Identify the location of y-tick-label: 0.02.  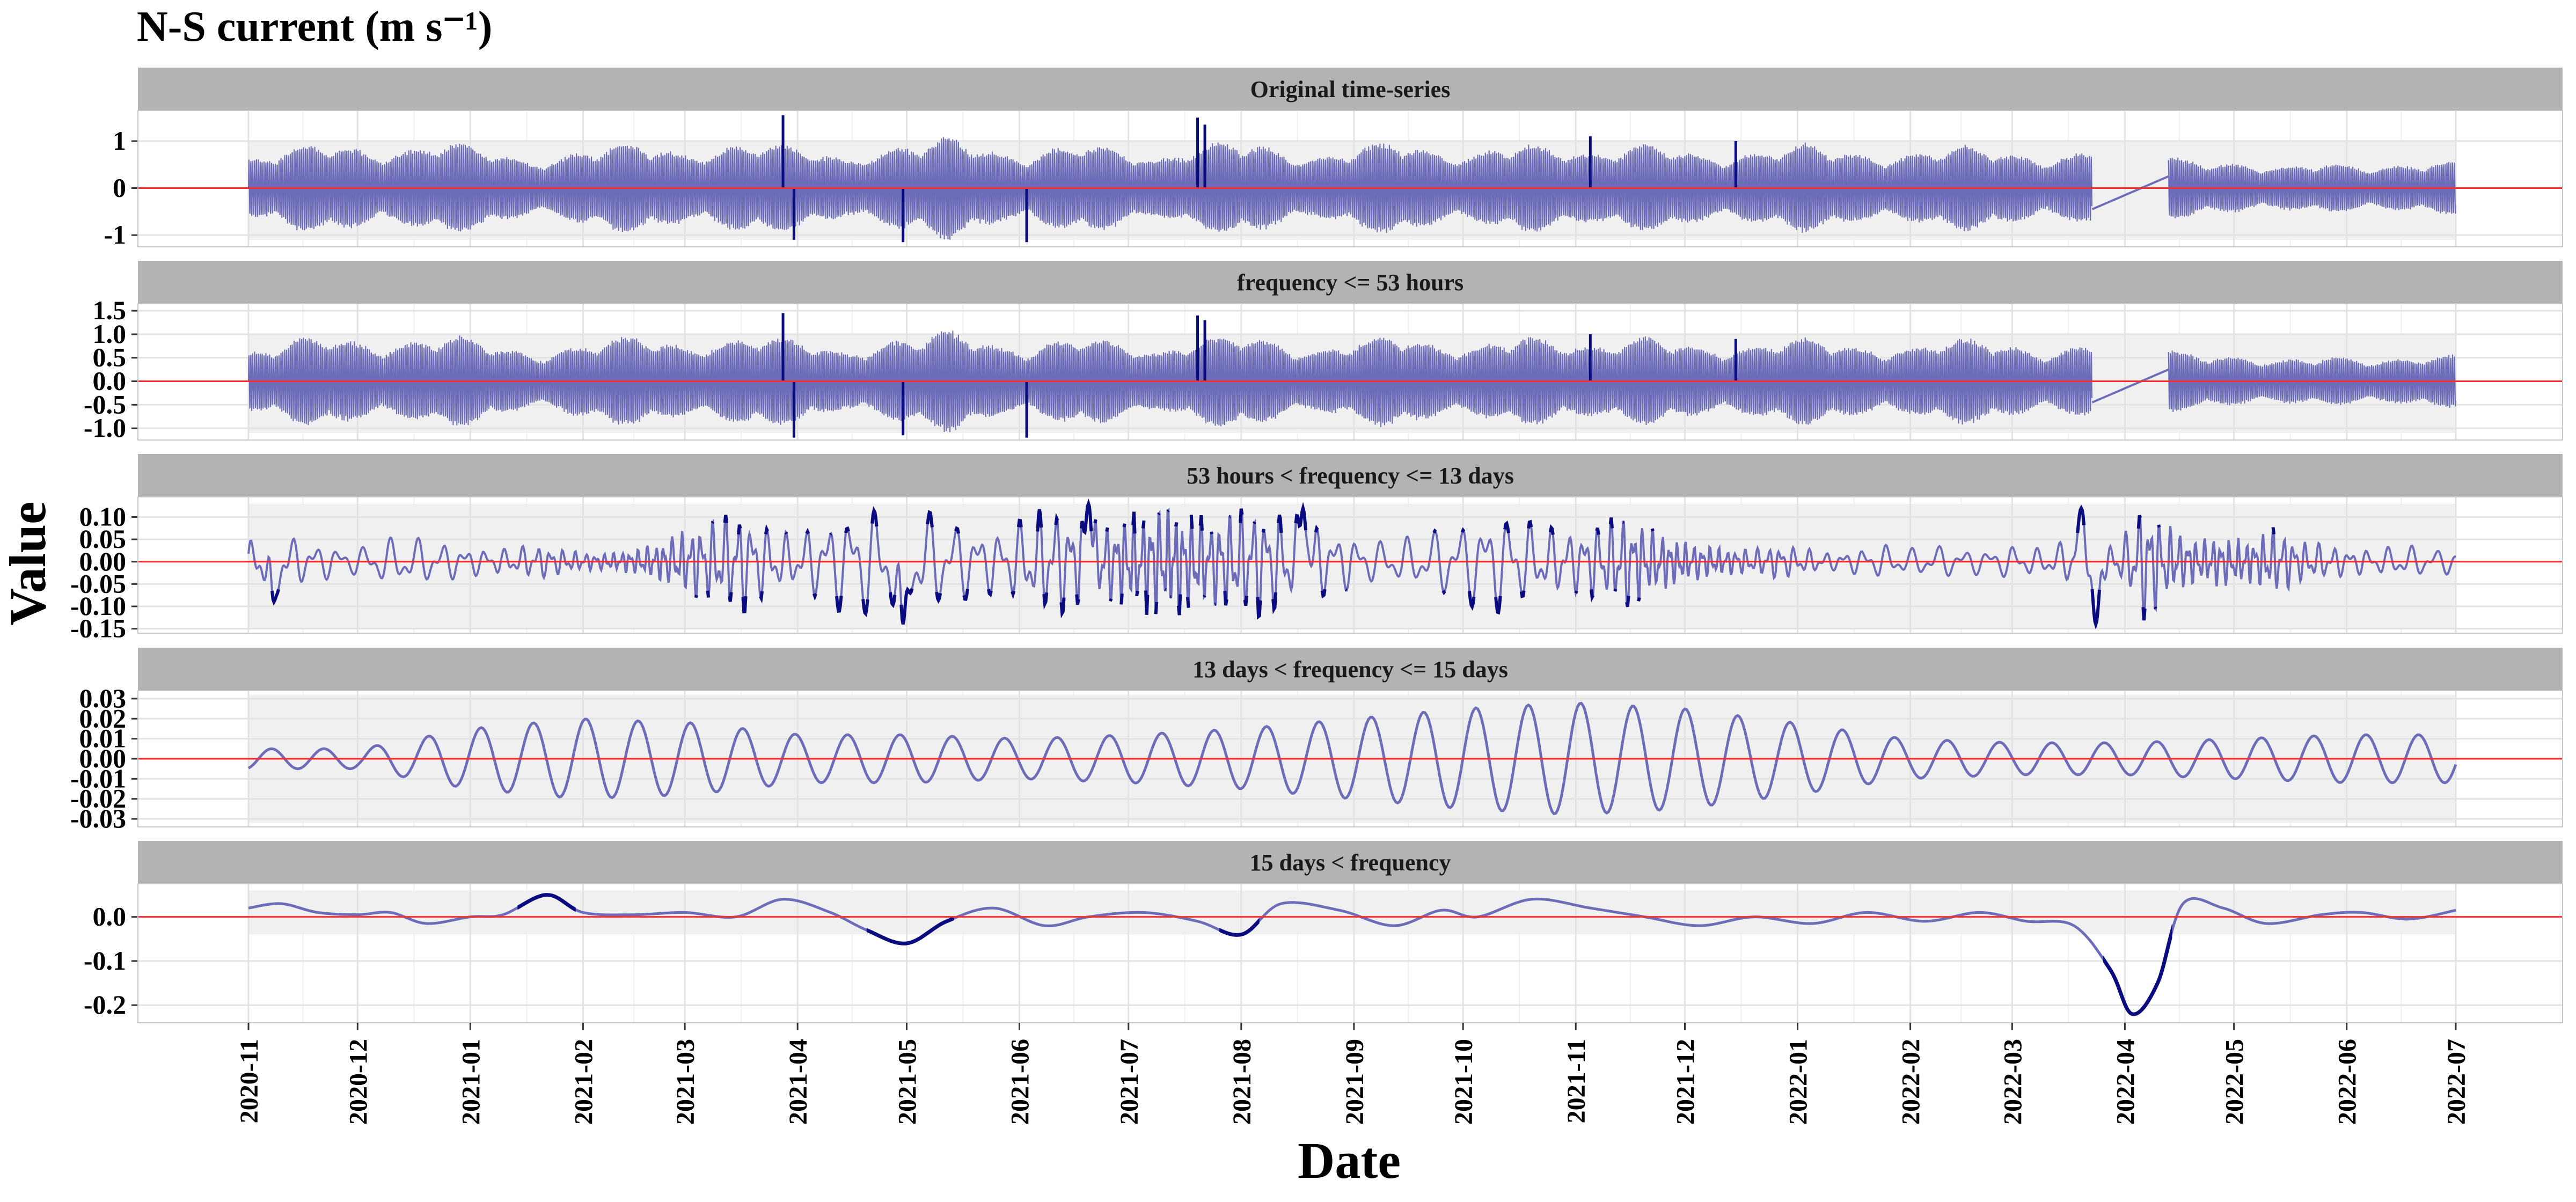
(103, 718).